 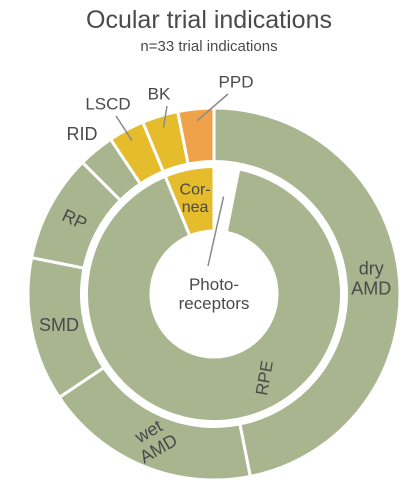 I want to click on outer-label-bk: BK, so click(x=159, y=94).